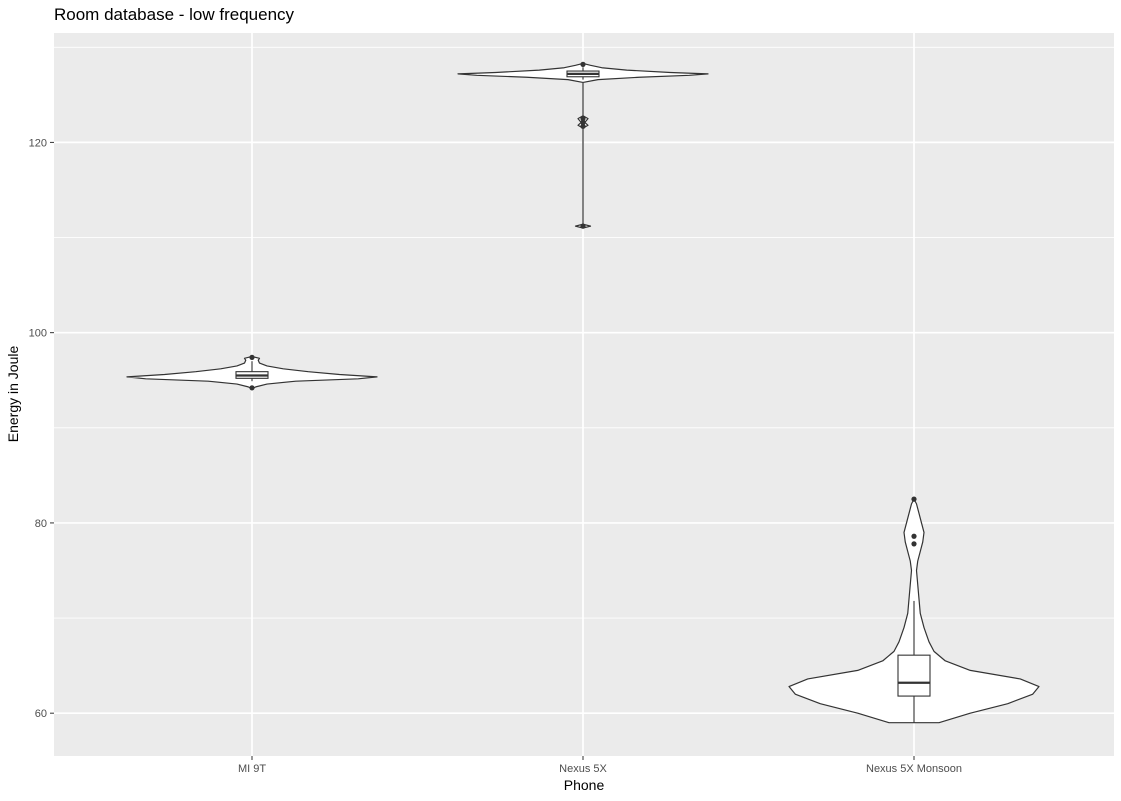 Image resolution: width=1121 pixels, height=801 pixels. I want to click on x-tick-label: Nexus 5X, so click(583, 769).